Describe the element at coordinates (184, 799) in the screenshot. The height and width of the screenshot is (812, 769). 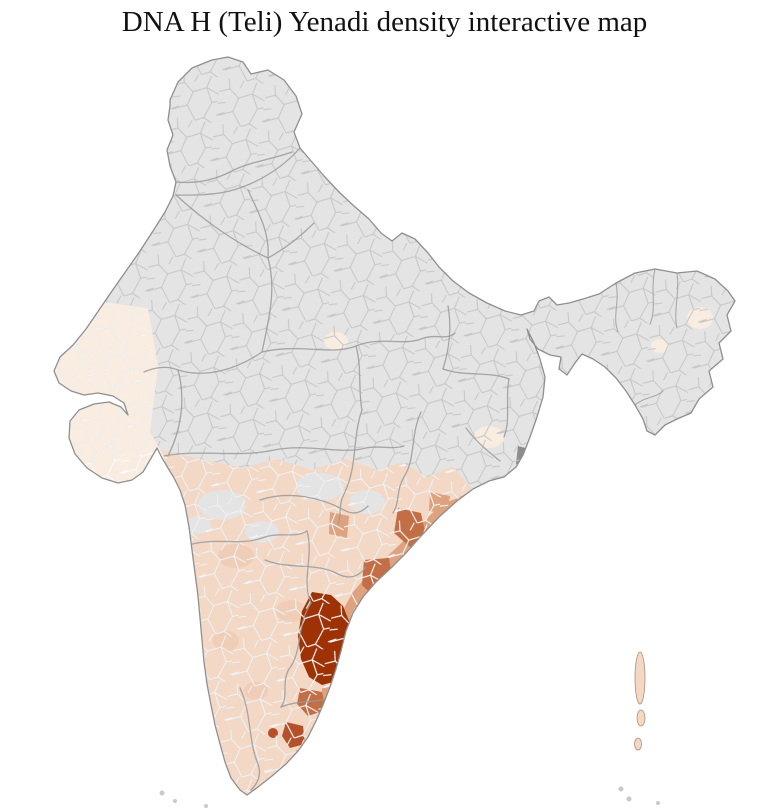
I see `lakshadweep-islands` at that location.